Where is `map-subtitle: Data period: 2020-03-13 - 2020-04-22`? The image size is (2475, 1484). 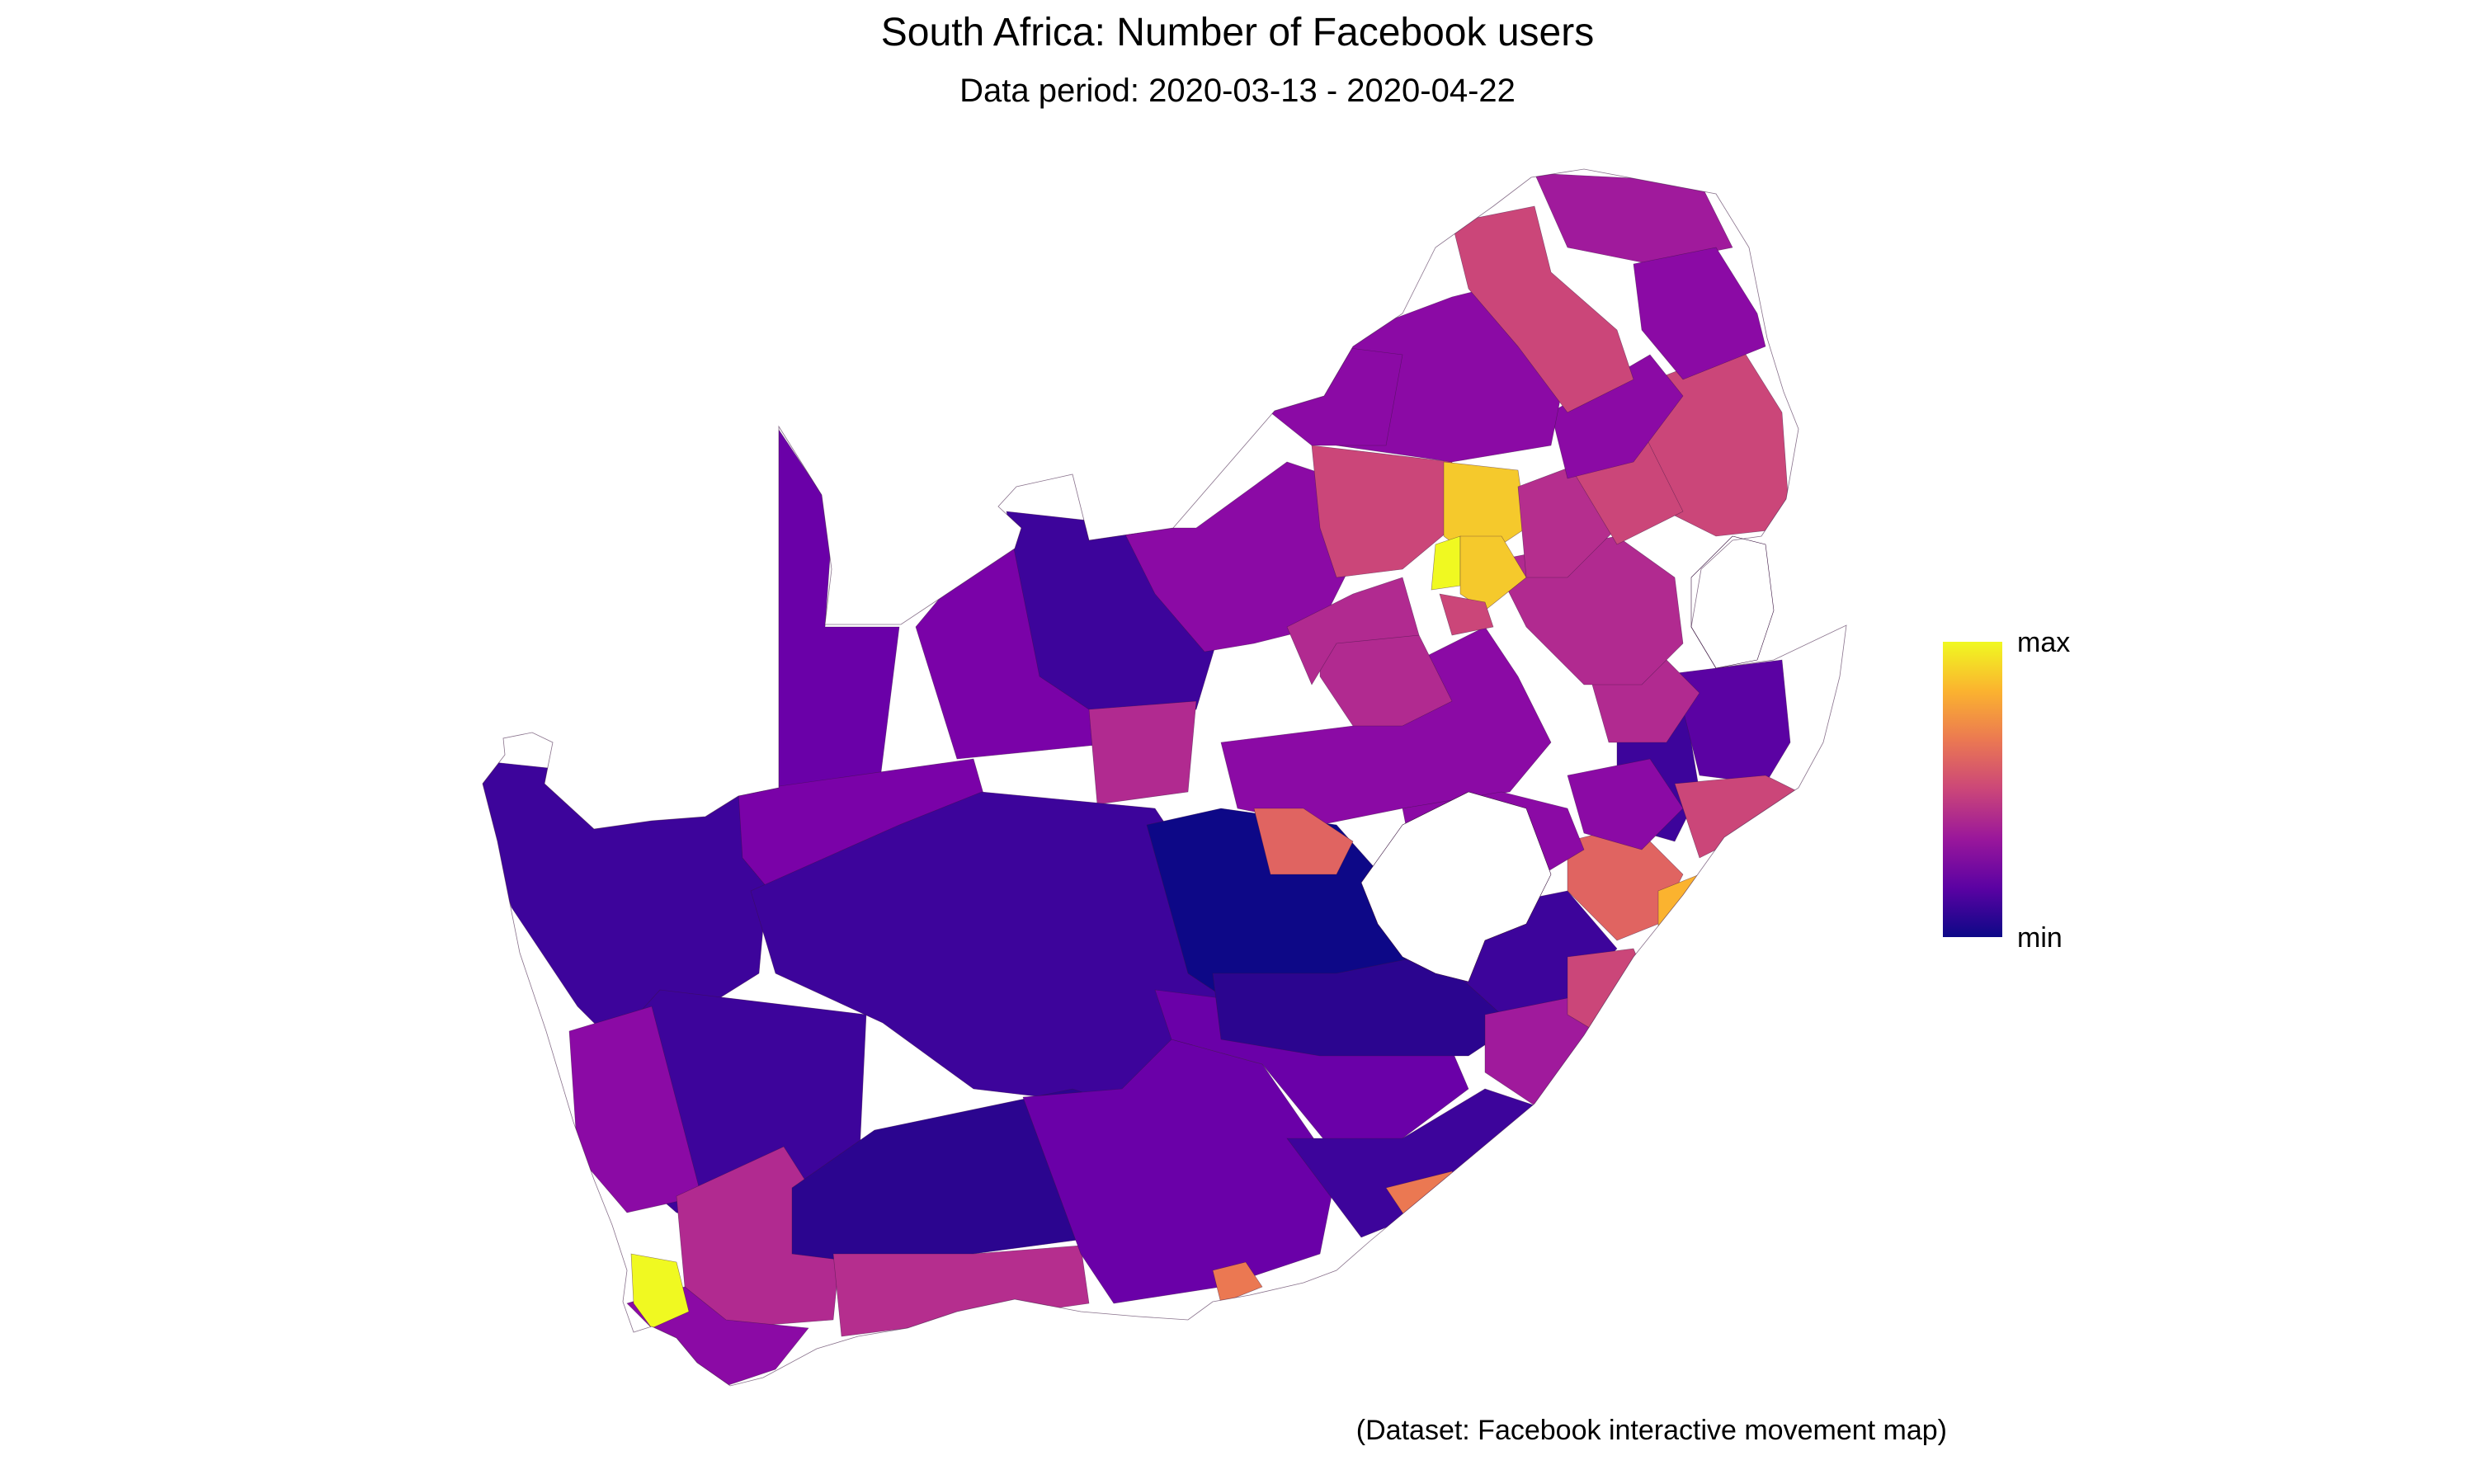 map-subtitle: Data period: 2020-03-13 - 2020-04-22 is located at coordinates (1237, 91).